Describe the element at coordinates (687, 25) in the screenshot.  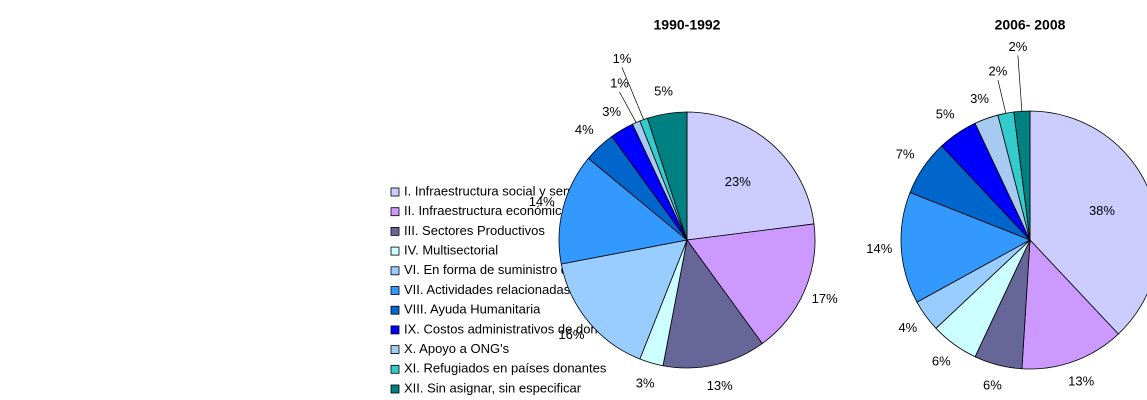
I see `chart-title: 1990-1992` at that location.